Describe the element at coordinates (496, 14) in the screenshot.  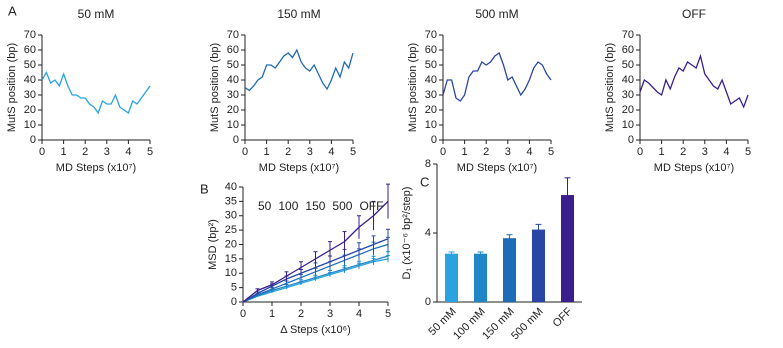
I see `chart-title: 500 mM` at that location.